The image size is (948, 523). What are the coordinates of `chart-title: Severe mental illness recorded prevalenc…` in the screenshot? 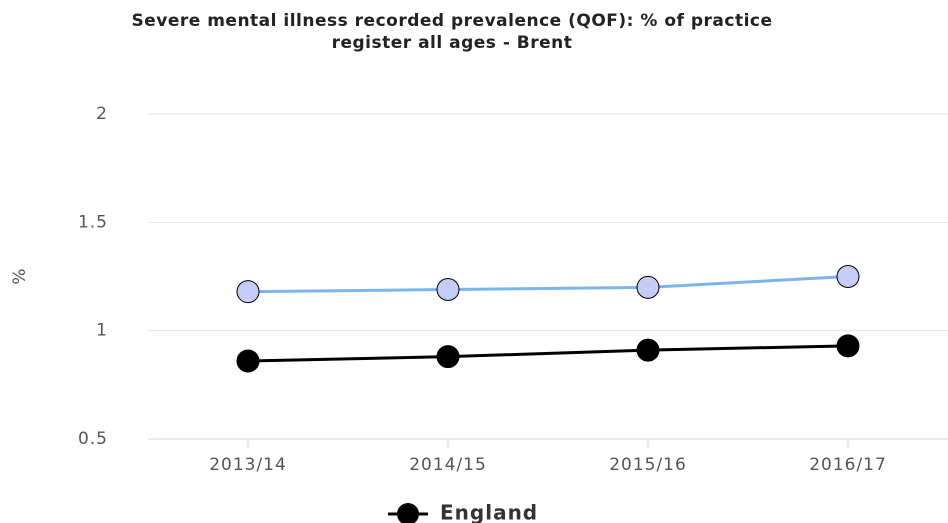 It's located at (451, 21).